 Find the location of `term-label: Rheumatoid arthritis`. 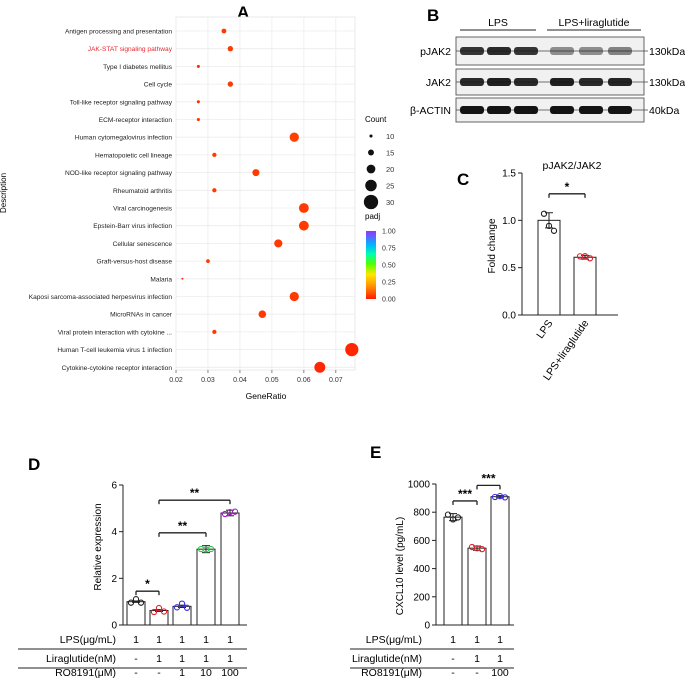

term-label: Rheumatoid arthritis is located at coordinates (143, 191).